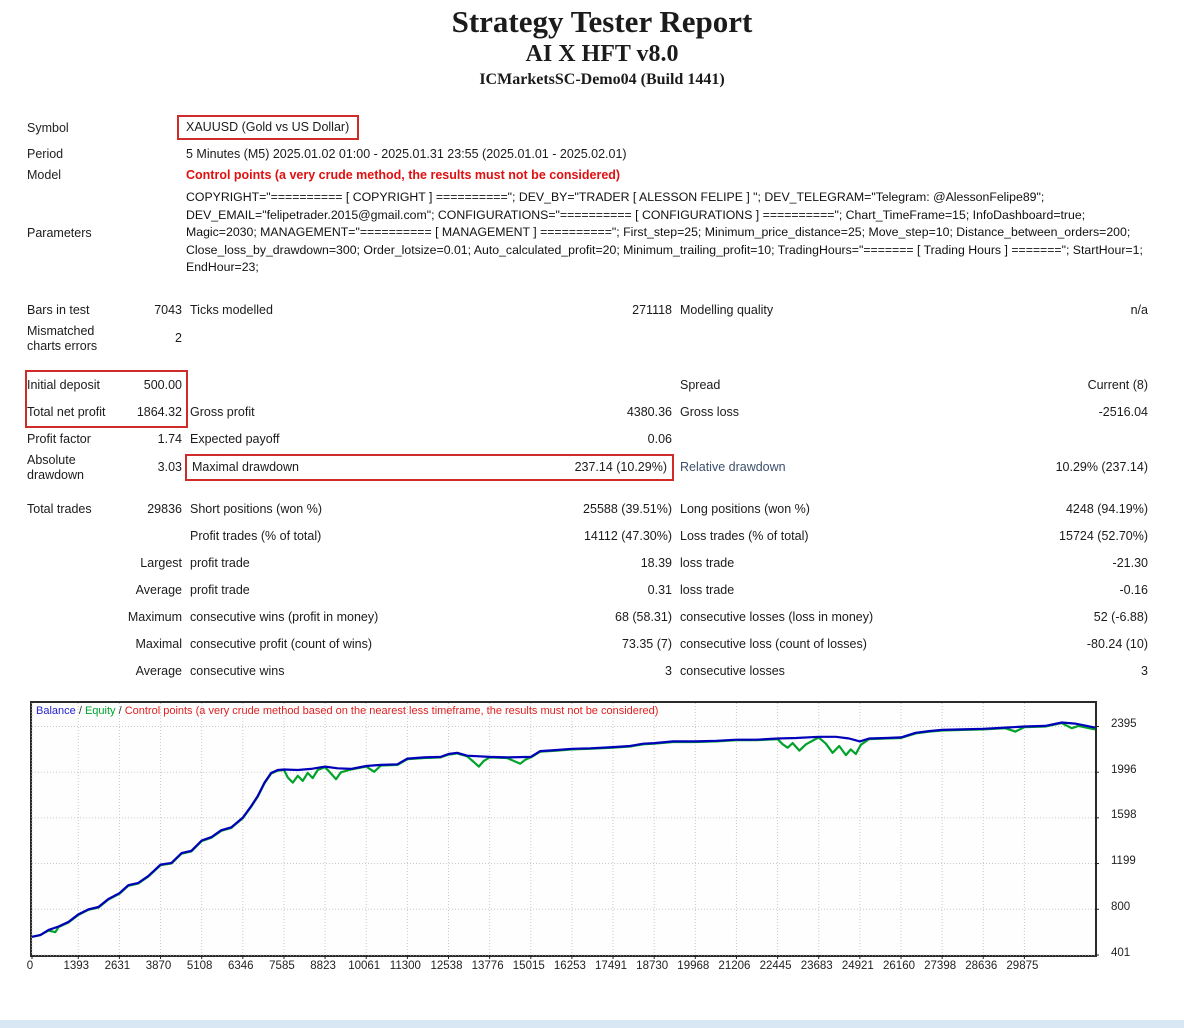 Image resolution: width=1184 pixels, height=1028 pixels. Describe the element at coordinates (659, 589) in the screenshot. I see `stat-value: 0.31` at that location.